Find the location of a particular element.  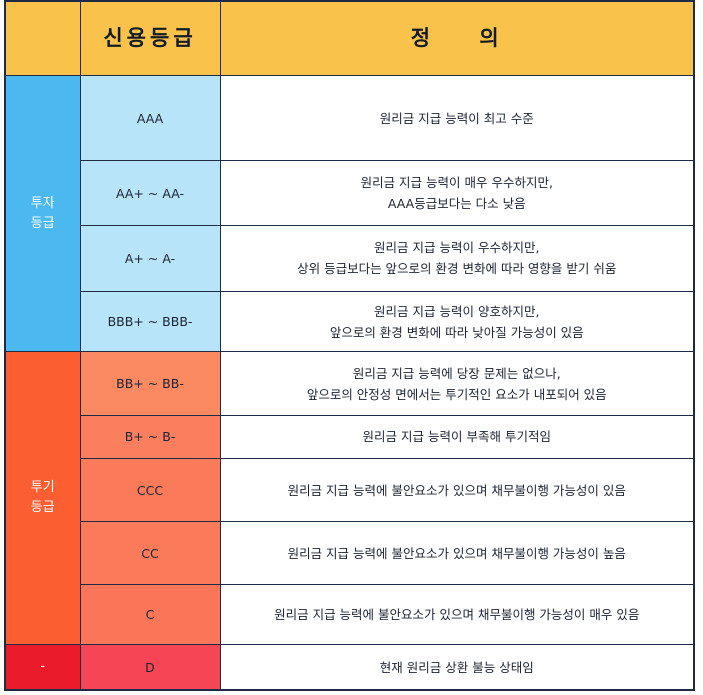

grade-cell: B+ ~ B- is located at coordinates (150, 437).